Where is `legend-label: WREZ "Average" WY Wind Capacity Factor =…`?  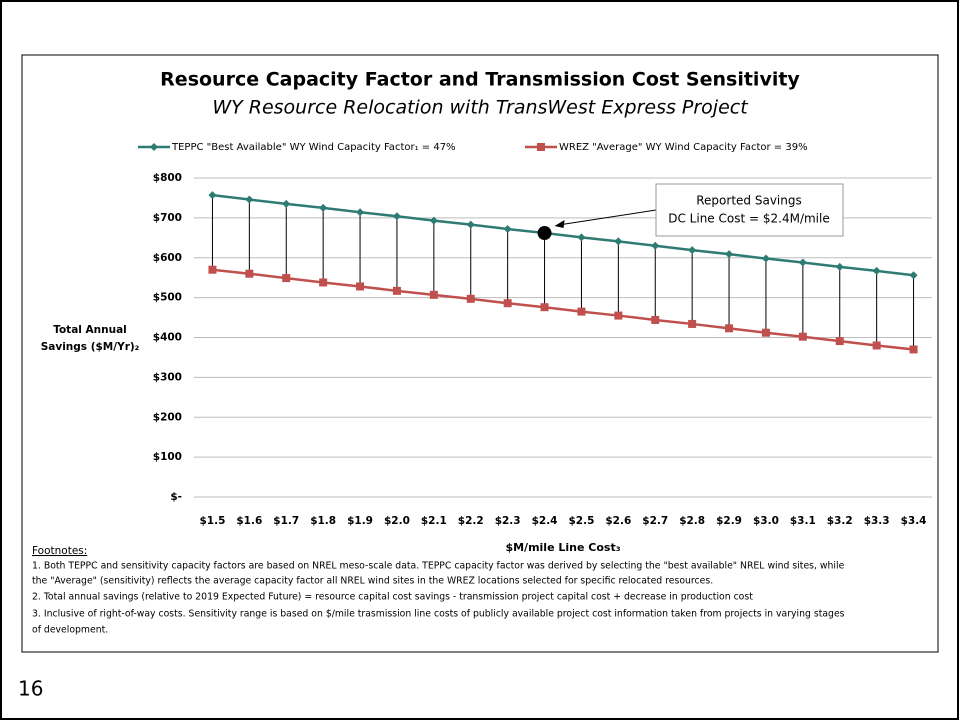 legend-label: WREZ "Average" WY Wind Capacity Factor =… is located at coordinates (683, 147).